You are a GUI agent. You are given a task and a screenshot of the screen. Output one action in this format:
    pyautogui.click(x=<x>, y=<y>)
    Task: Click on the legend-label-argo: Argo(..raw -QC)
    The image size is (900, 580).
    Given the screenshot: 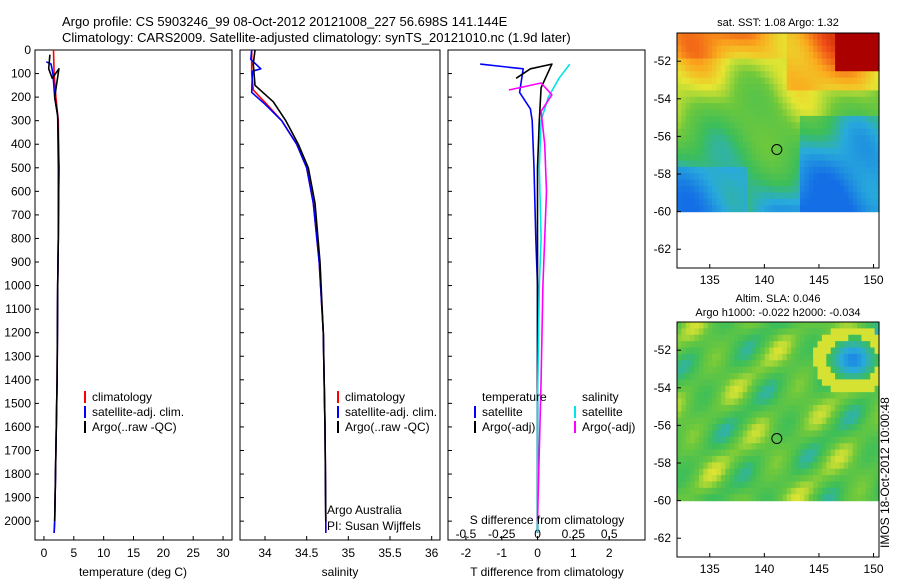 What is the action you would take?
    pyautogui.click(x=387, y=427)
    